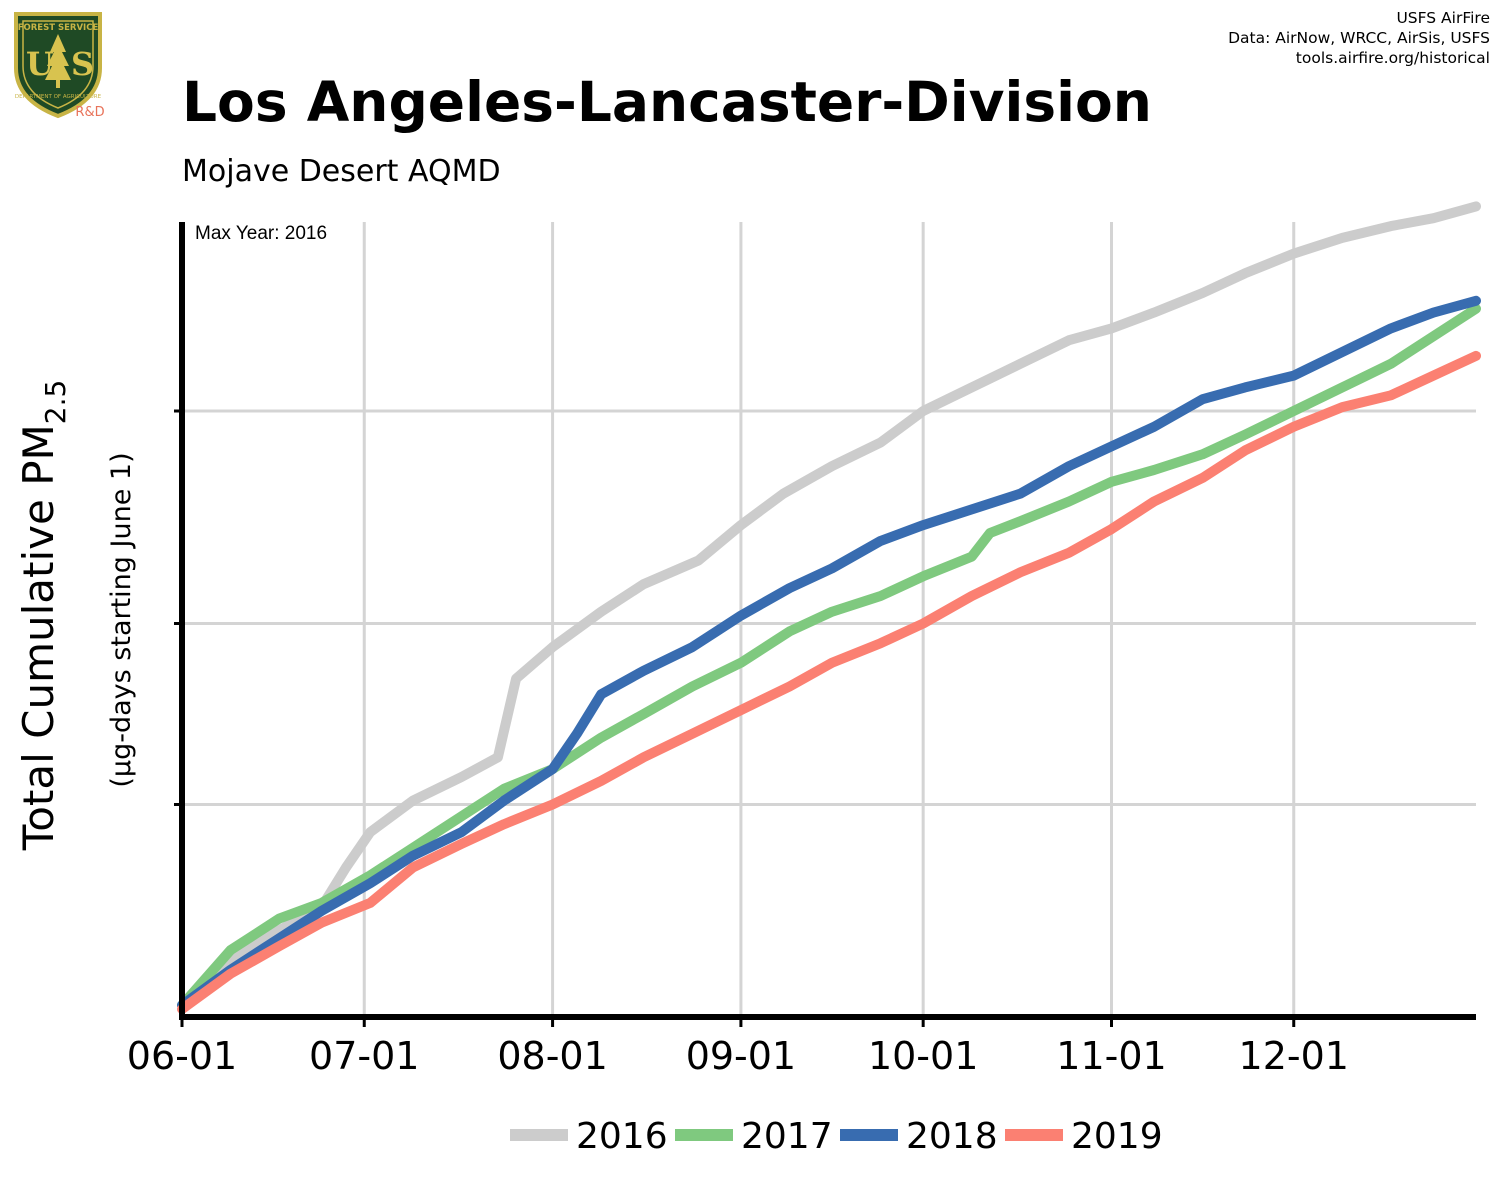 This screenshot has width=1500, height=1200. I want to click on rd-tag: R&D, so click(89, 112).